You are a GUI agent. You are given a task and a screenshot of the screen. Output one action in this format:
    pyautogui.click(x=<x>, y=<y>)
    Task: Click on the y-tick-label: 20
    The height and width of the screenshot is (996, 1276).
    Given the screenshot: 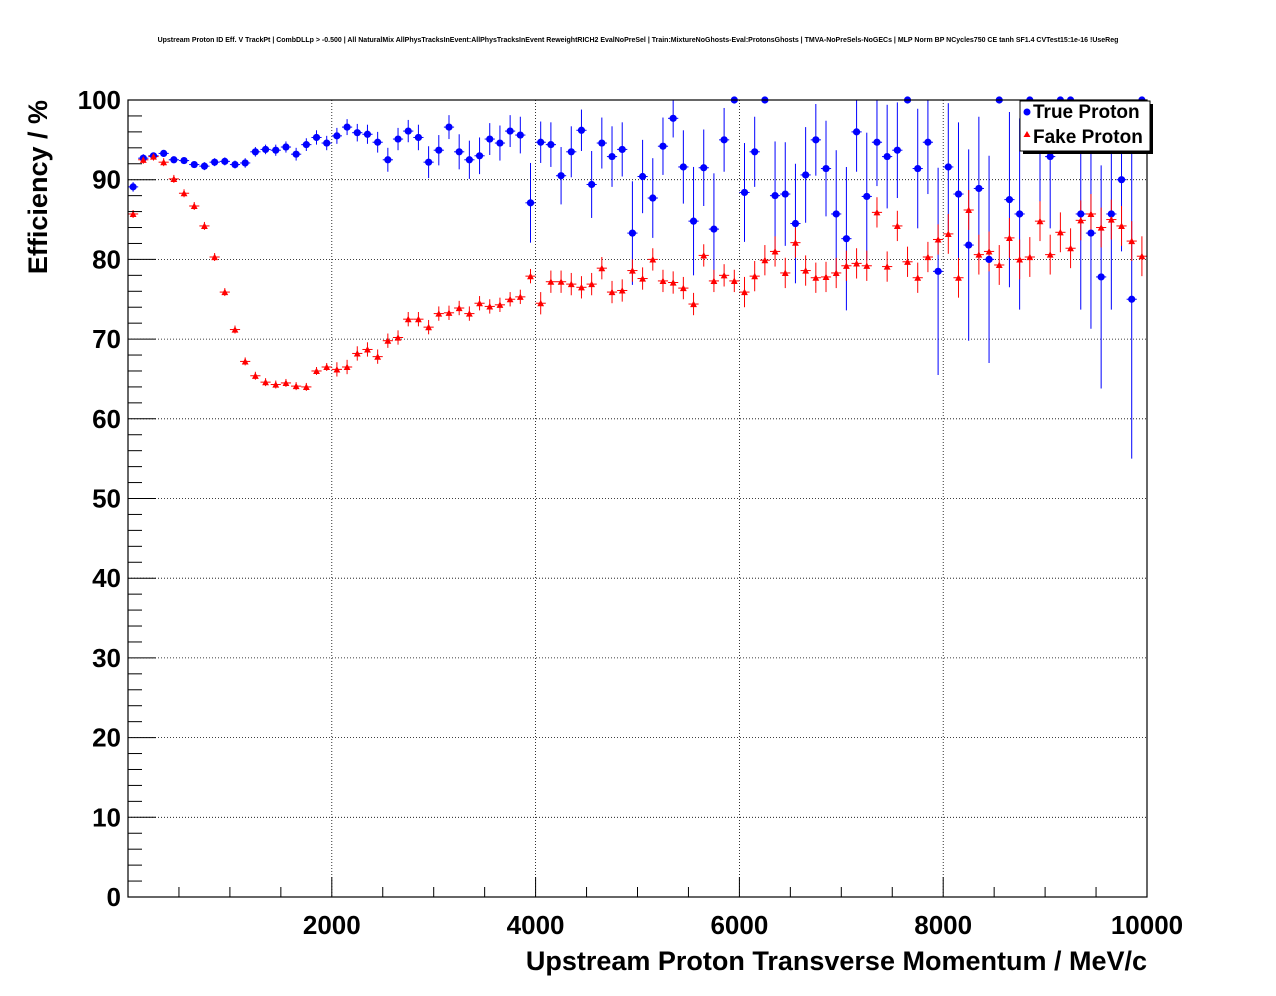 What is the action you would take?
    pyautogui.click(x=106, y=738)
    